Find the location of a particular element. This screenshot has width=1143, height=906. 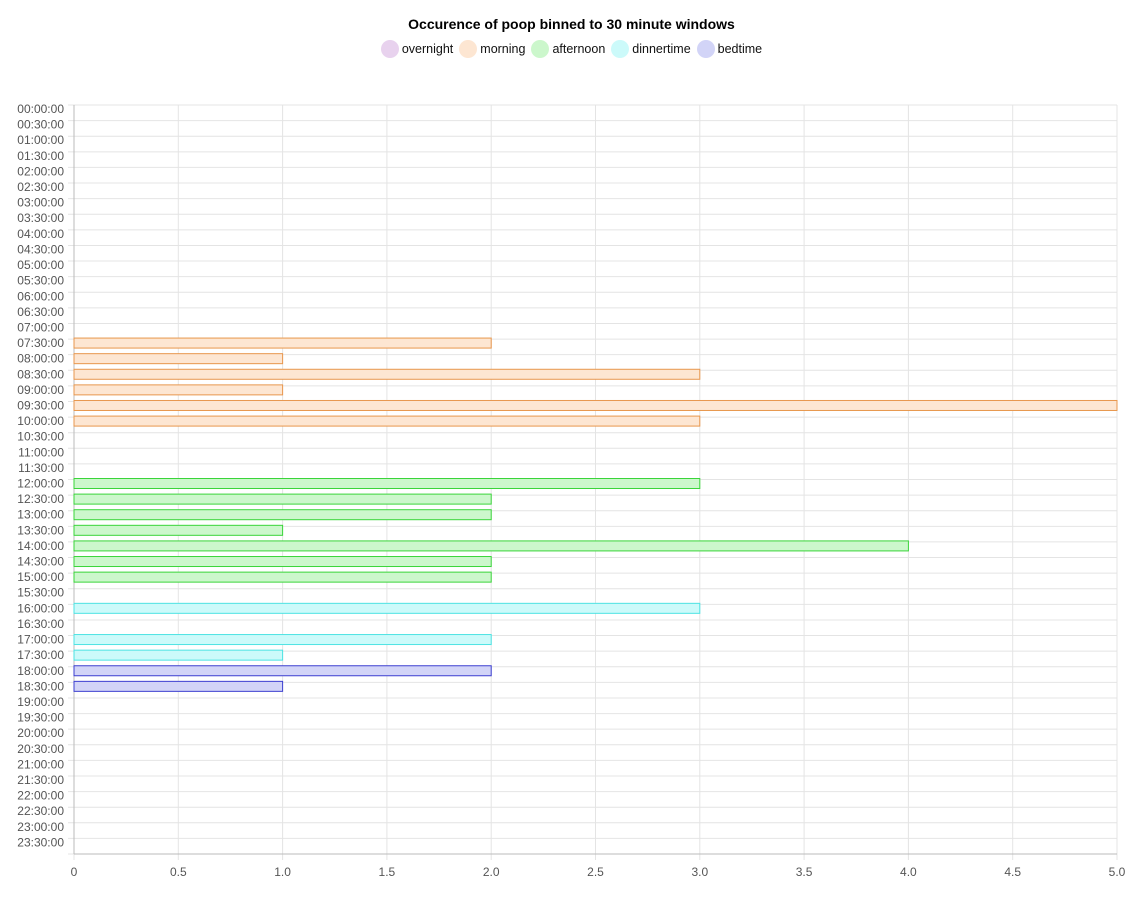

y-tick-label: 06:30:00 is located at coordinates (40, 312).